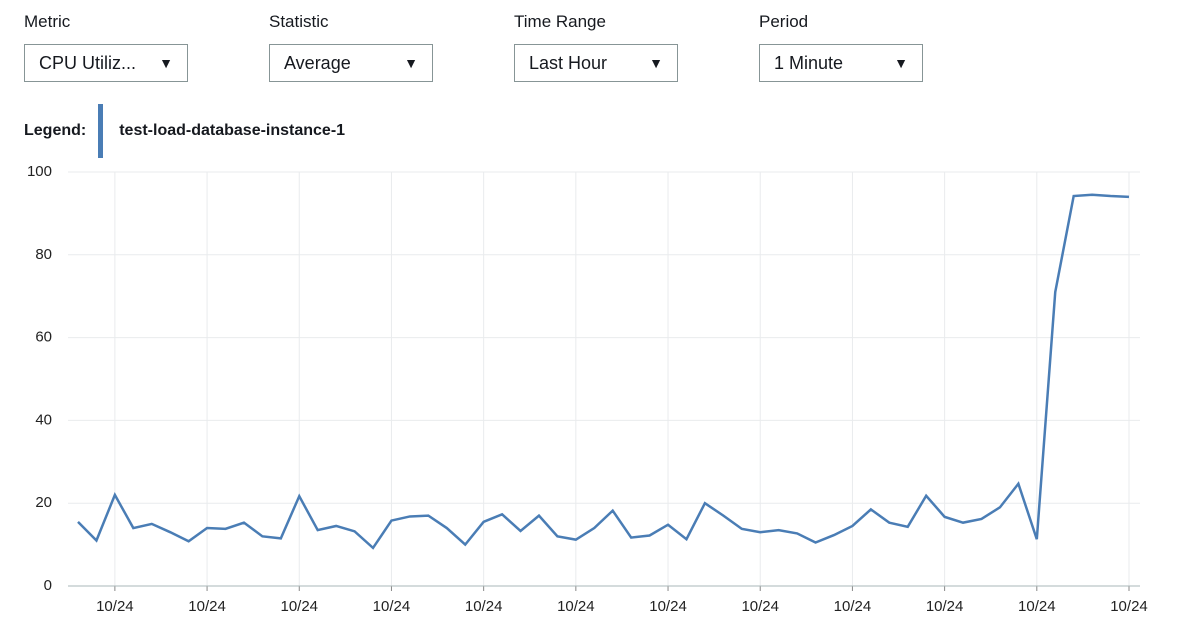 The image size is (1200, 628). Describe the element at coordinates (43, 337) in the screenshot. I see `y-tick-label: 60` at that location.